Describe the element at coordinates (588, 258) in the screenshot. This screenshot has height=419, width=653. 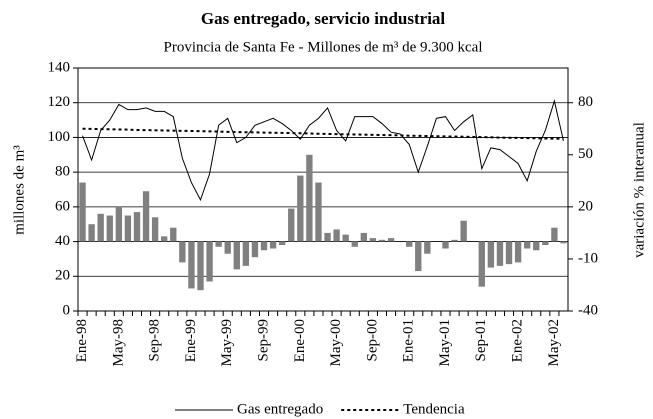
I see `y2-tick-label: -10` at that location.